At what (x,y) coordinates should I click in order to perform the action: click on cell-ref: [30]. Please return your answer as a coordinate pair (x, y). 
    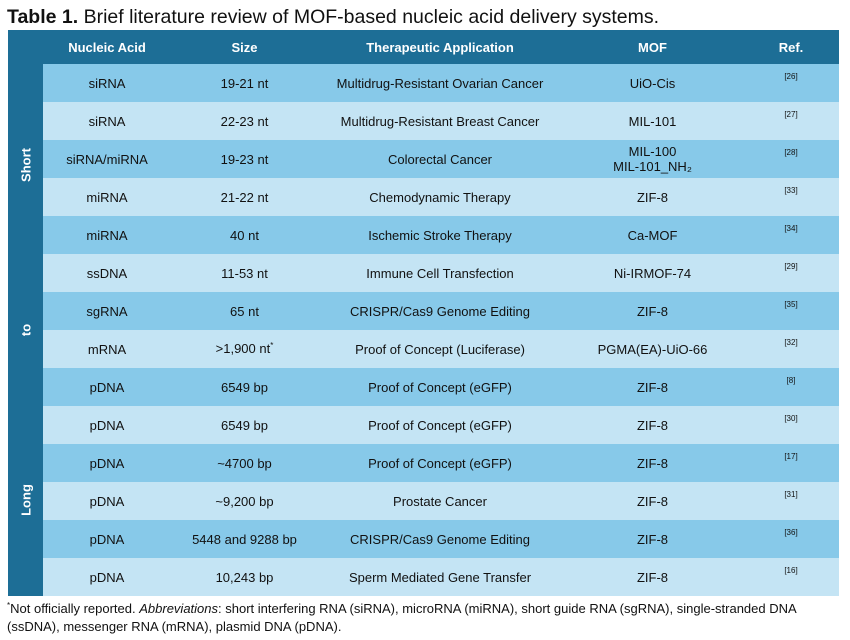
    Looking at the image, I should click on (791, 425).